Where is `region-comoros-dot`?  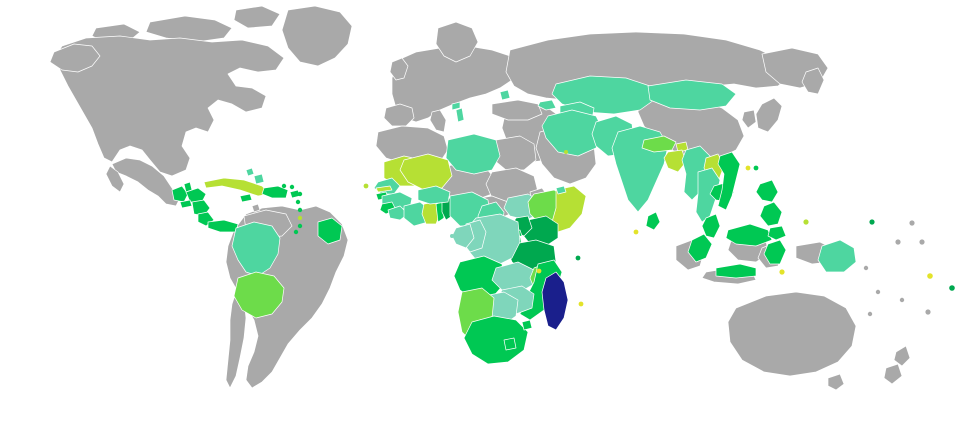 region-comoros-dot is located at coordinates (539, 271).